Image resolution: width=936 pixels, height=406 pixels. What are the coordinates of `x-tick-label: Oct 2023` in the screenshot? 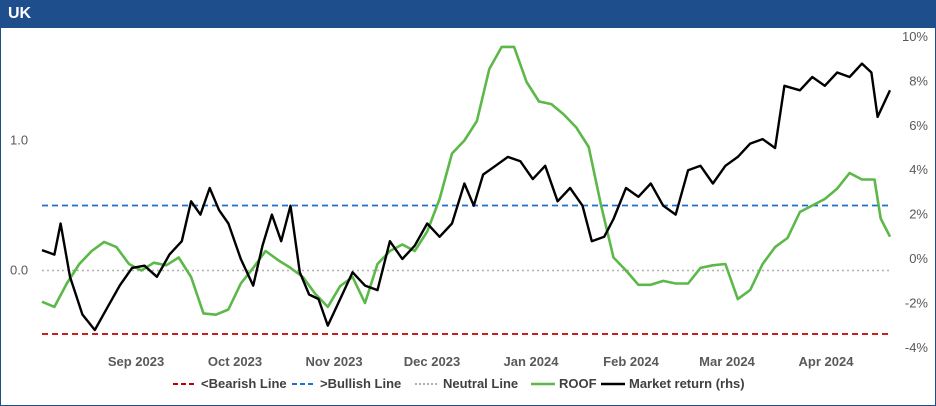 It's located at (235, 361).